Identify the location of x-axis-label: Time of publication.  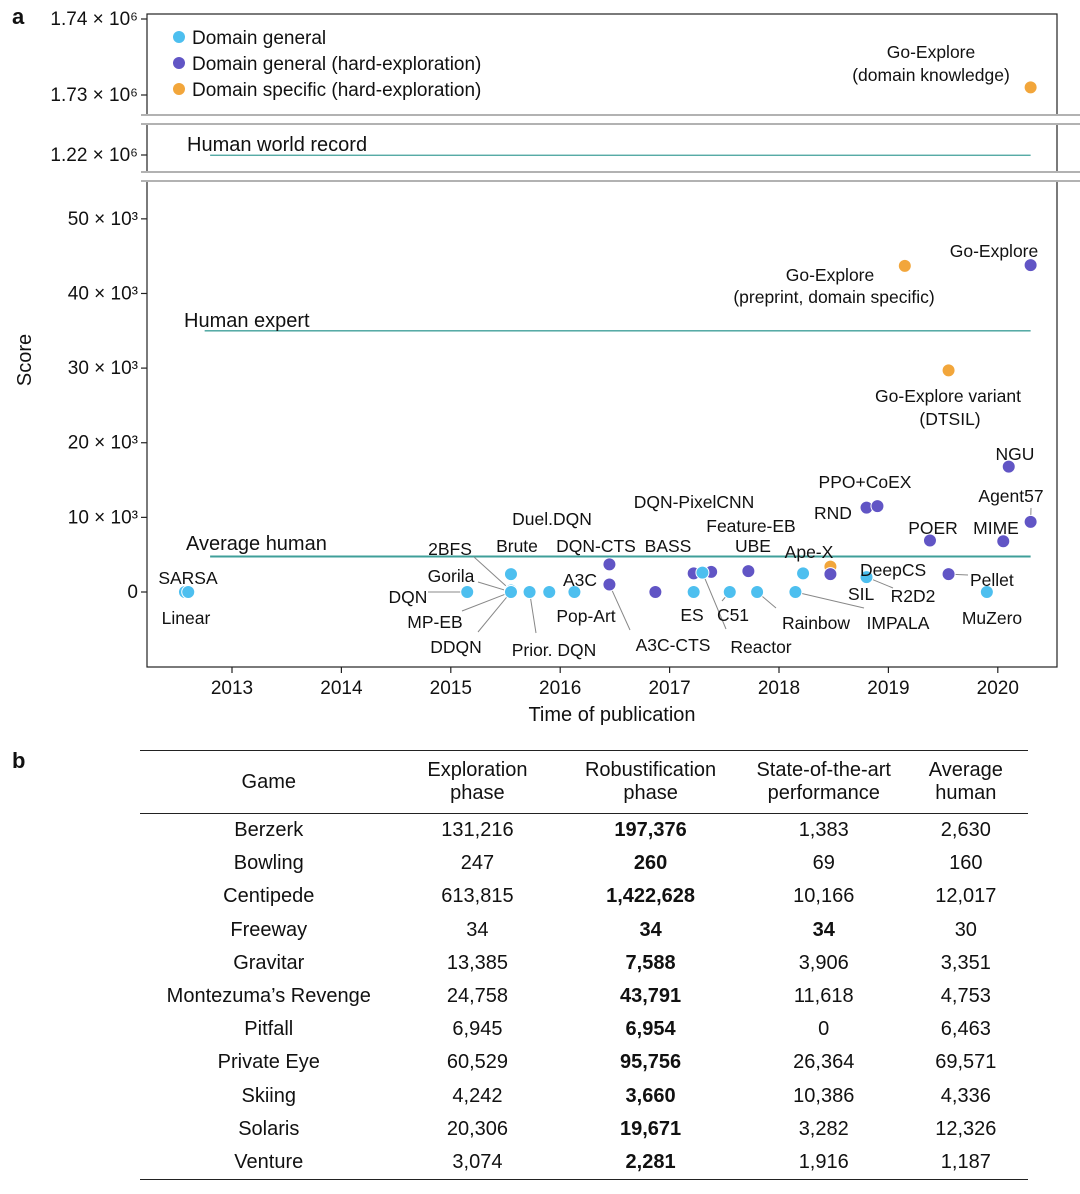
(611, 715).